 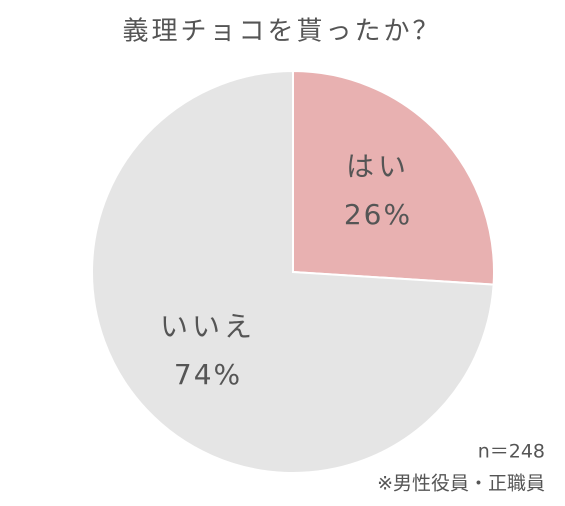 What do you see at coordinates (378, 166) in the screenshot?
I see `slice-label: はい` at bounding box center [378, 166].